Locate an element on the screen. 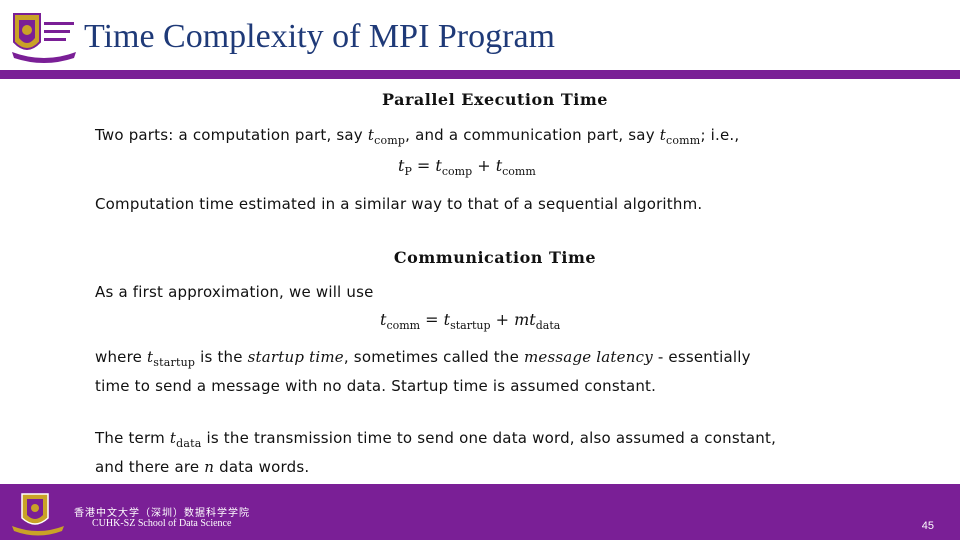 This screenshot has width=960, height=540. equation-communication-time: tcomm = tstartup + mtdata is located at coordinates (470, 321).